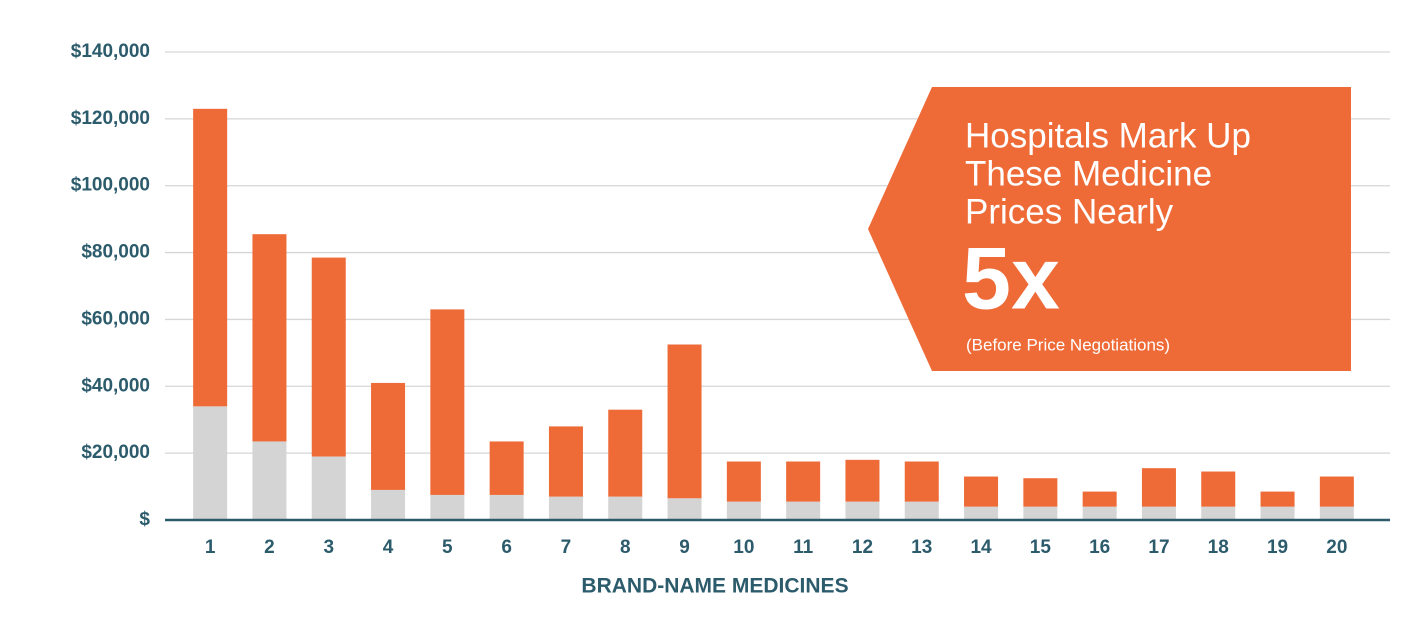 This screenshot has height=630, width=1427. Describe the element at coordinates (110, 118) in the screenshot. I see `y-tick-label: $120,000` at that location.